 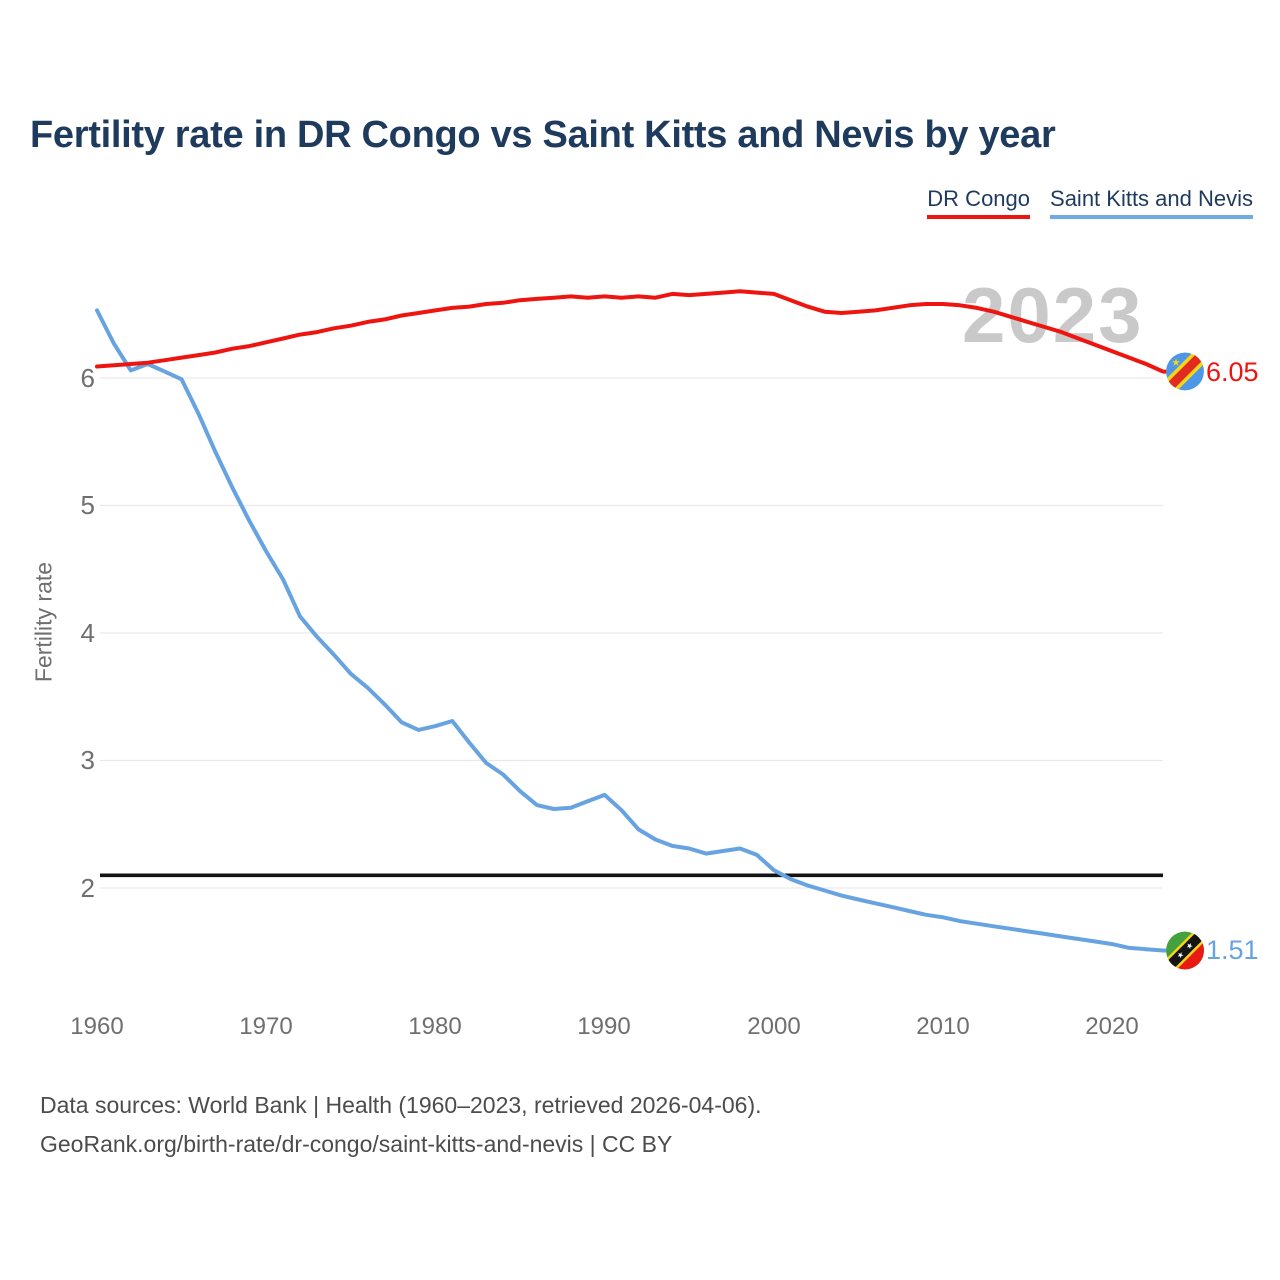 I want to click on dr-congo-end-value: 6.05, so click(x=1232, y=372).